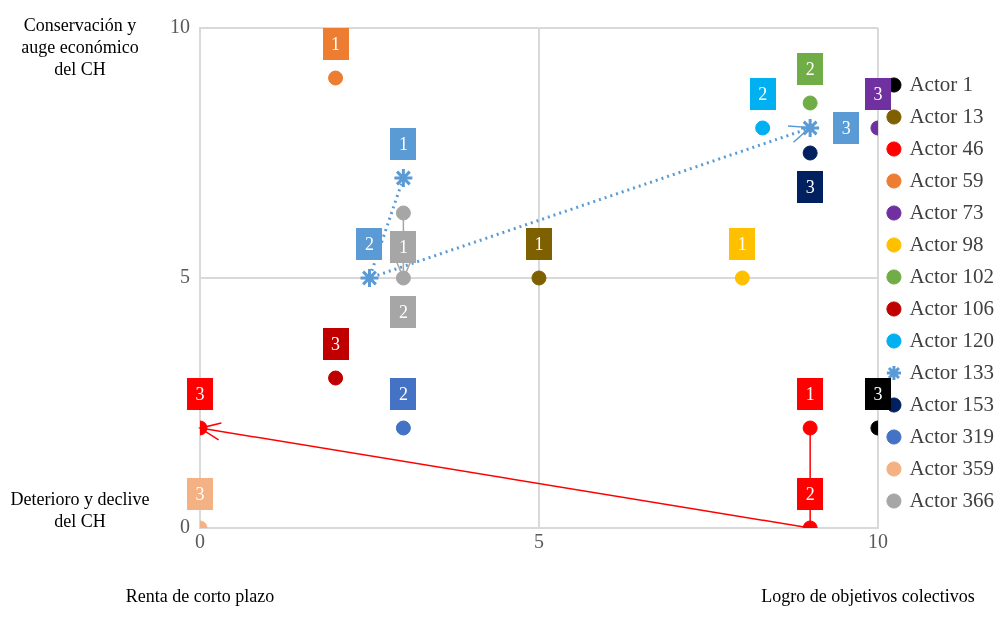  What do you see at coordinates (952, 435) in the screenshot?
I see `legend-label: Actor 319` at bounding box center [952, 435].